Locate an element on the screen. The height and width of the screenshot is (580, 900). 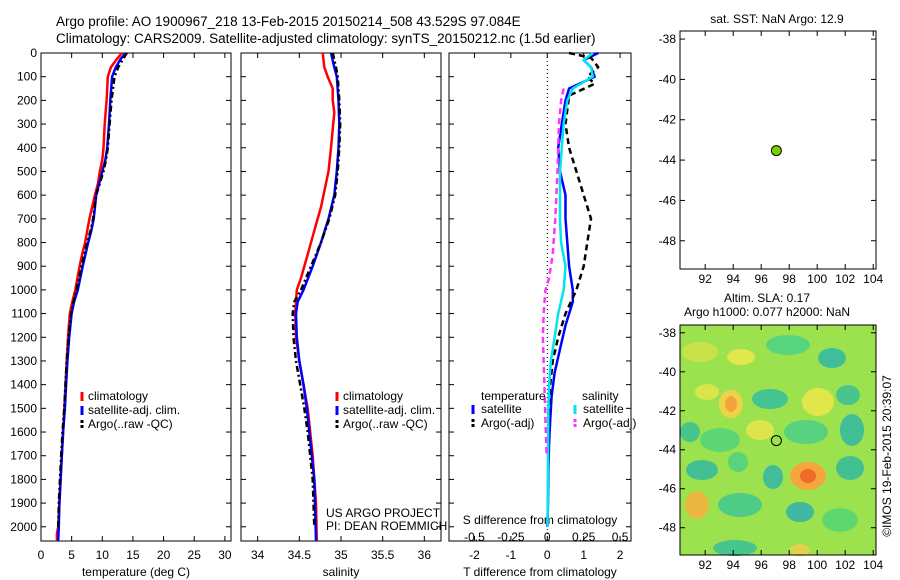
sla-map-title-line1: Altim. SLA: 0.17 is located at coordinates (767, 298).